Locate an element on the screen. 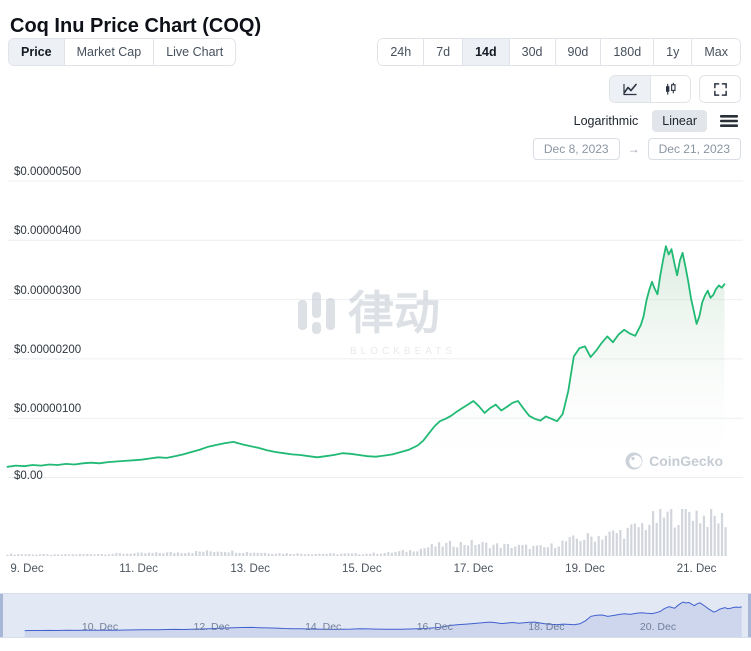 The height and width of the screenshot is (651, 751). date-range-row: Dec 8, 2023 → Dec 21, 2023 is located at coordinates (636, 149).